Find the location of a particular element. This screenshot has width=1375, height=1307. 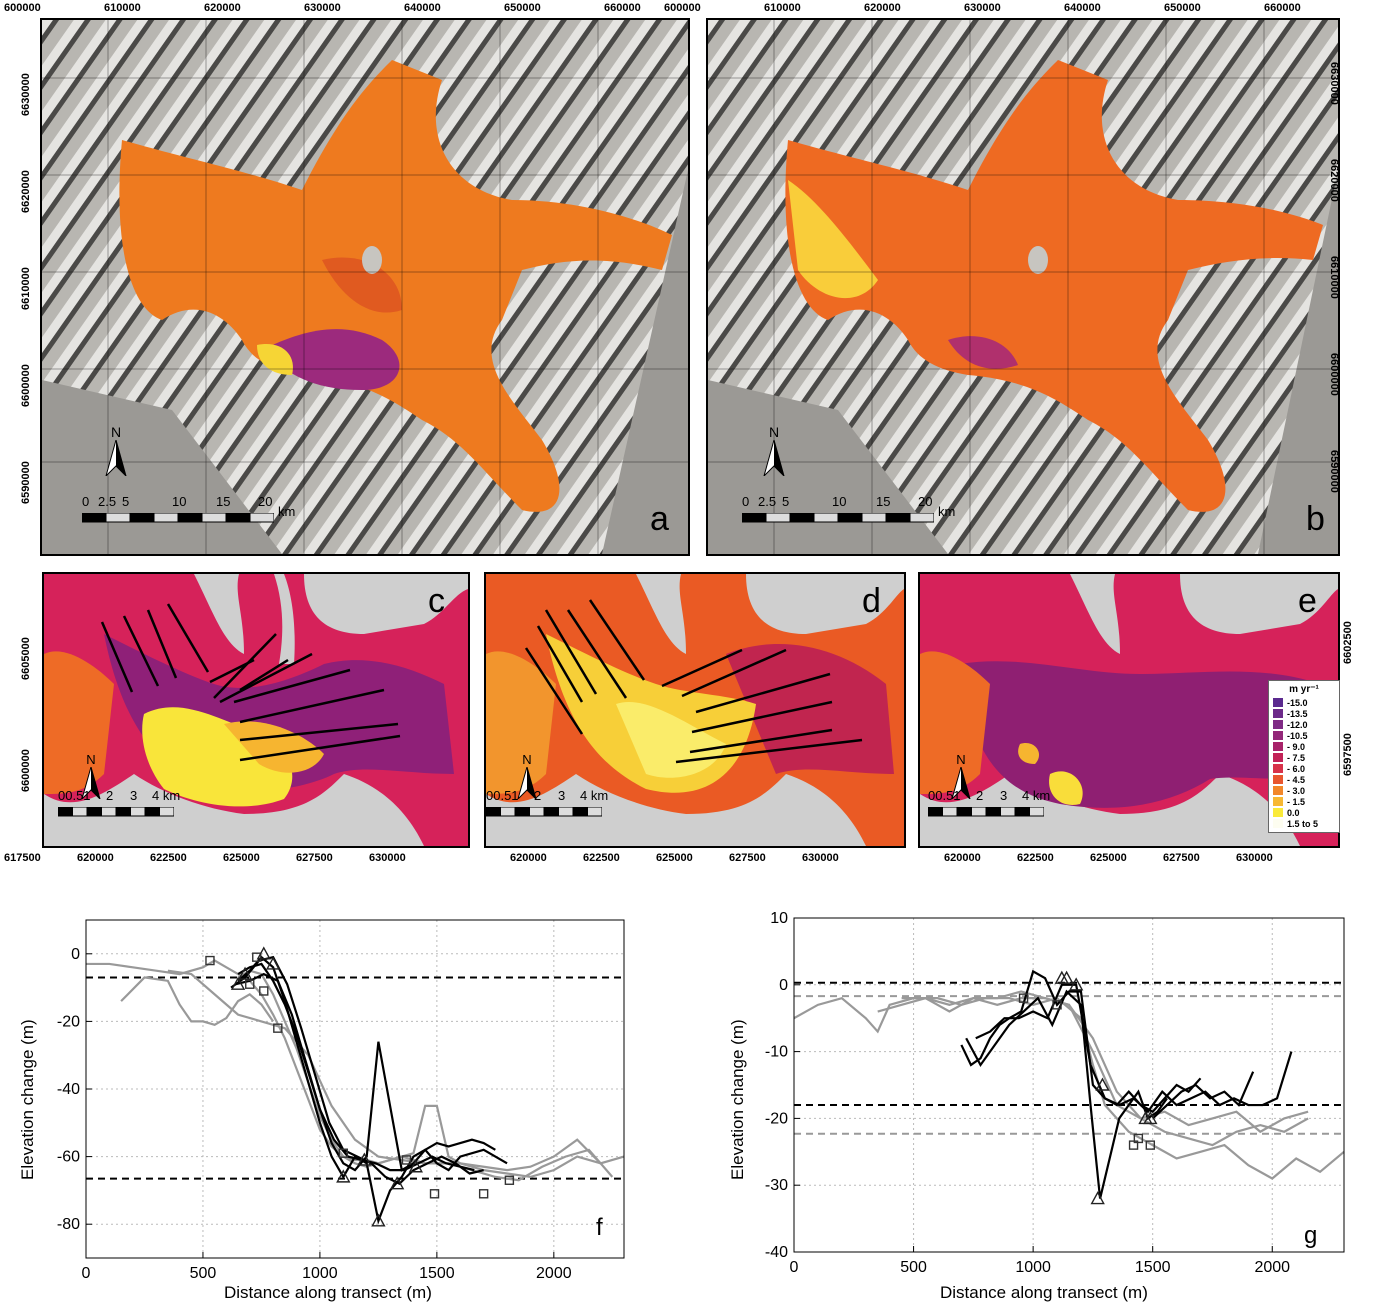

tick-label: 6600000 is located at coordinates (26, 385).